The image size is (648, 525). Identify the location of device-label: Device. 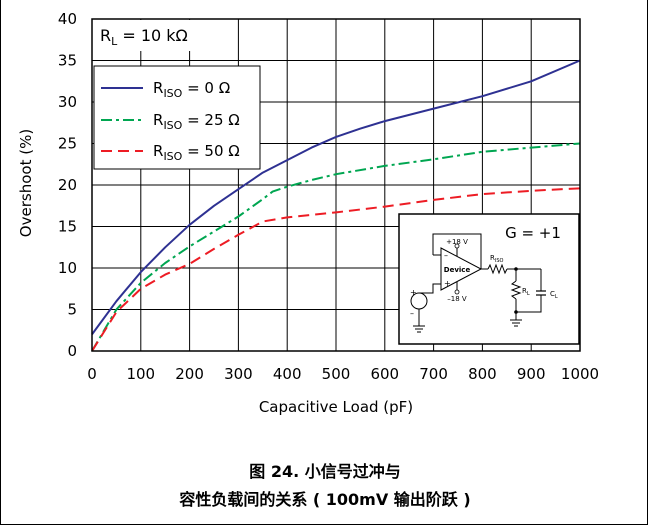
(457, 270).